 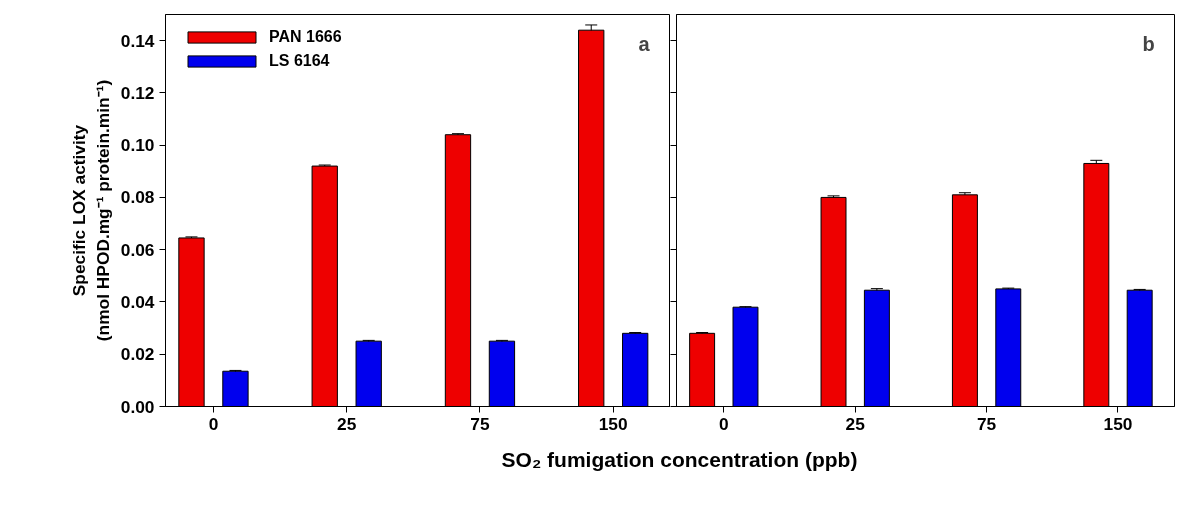 What do you see at coordinates (644, 43) in the screenshot?
I see `annotation: a` at bounding box center [644, 43].